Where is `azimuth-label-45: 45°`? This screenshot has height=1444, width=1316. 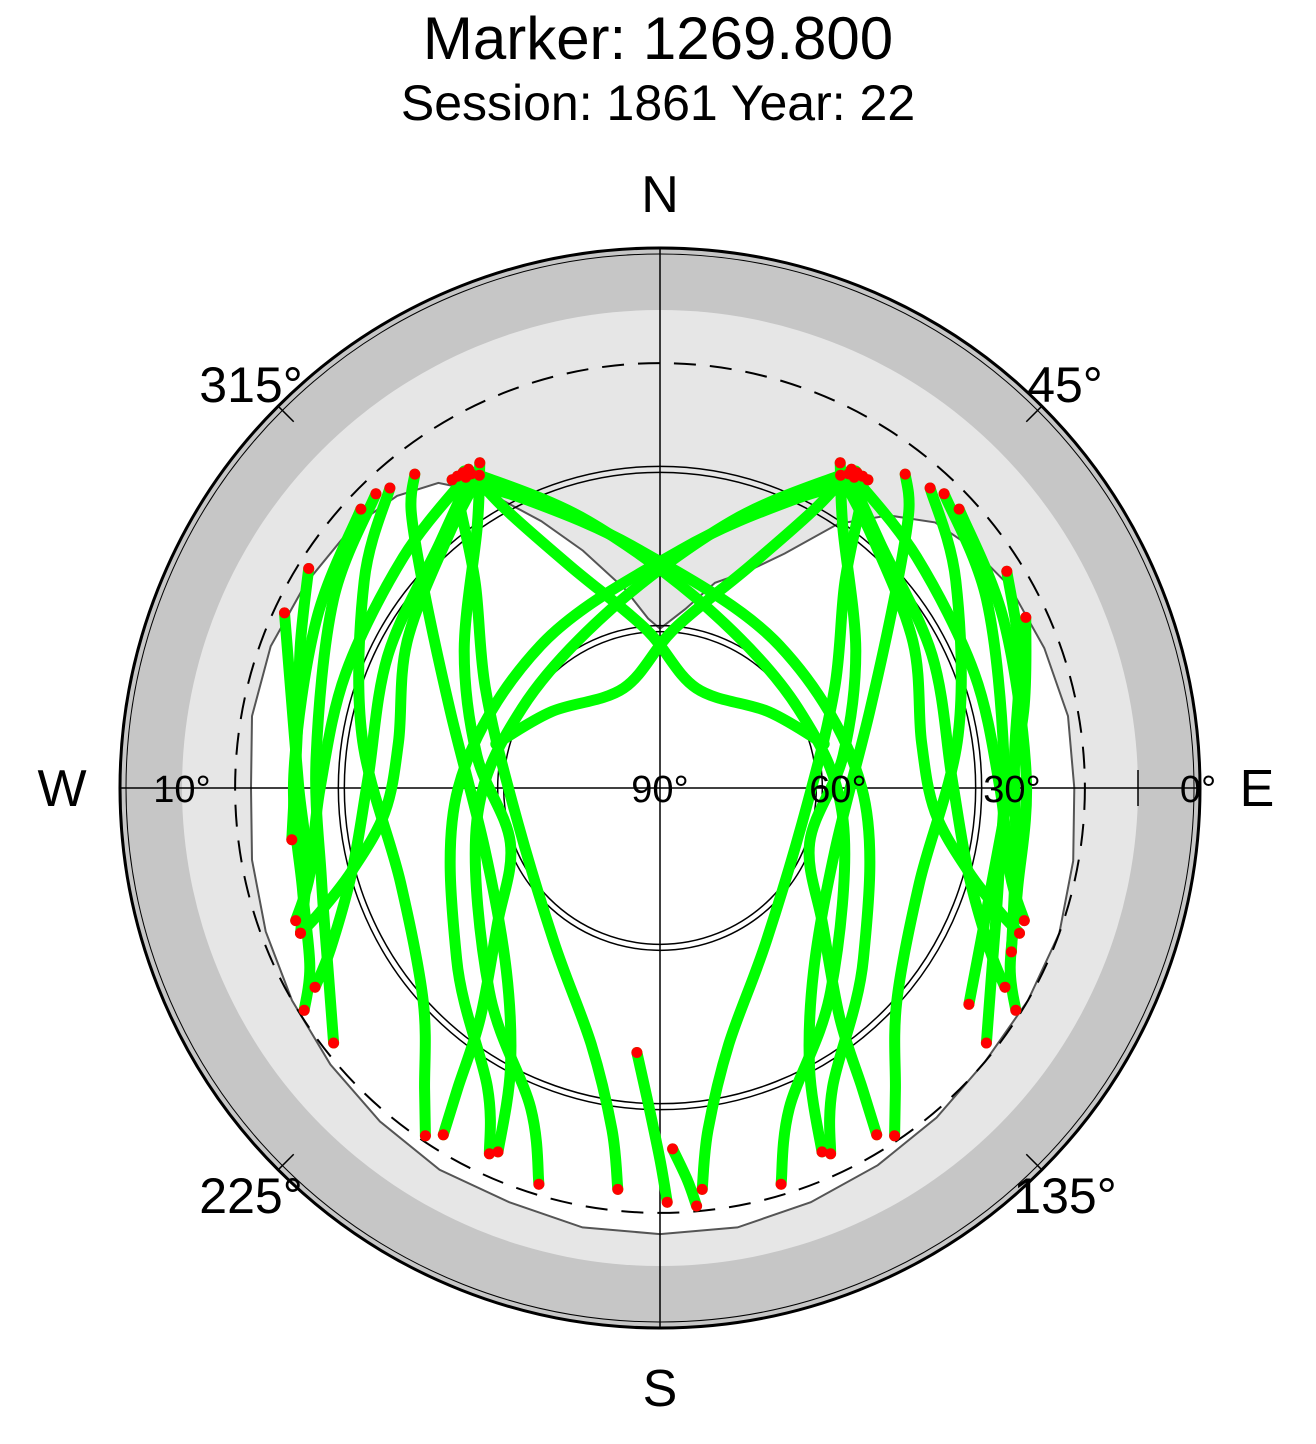
azimuth-label-45: 45° is located at coordinates (1065, 385).